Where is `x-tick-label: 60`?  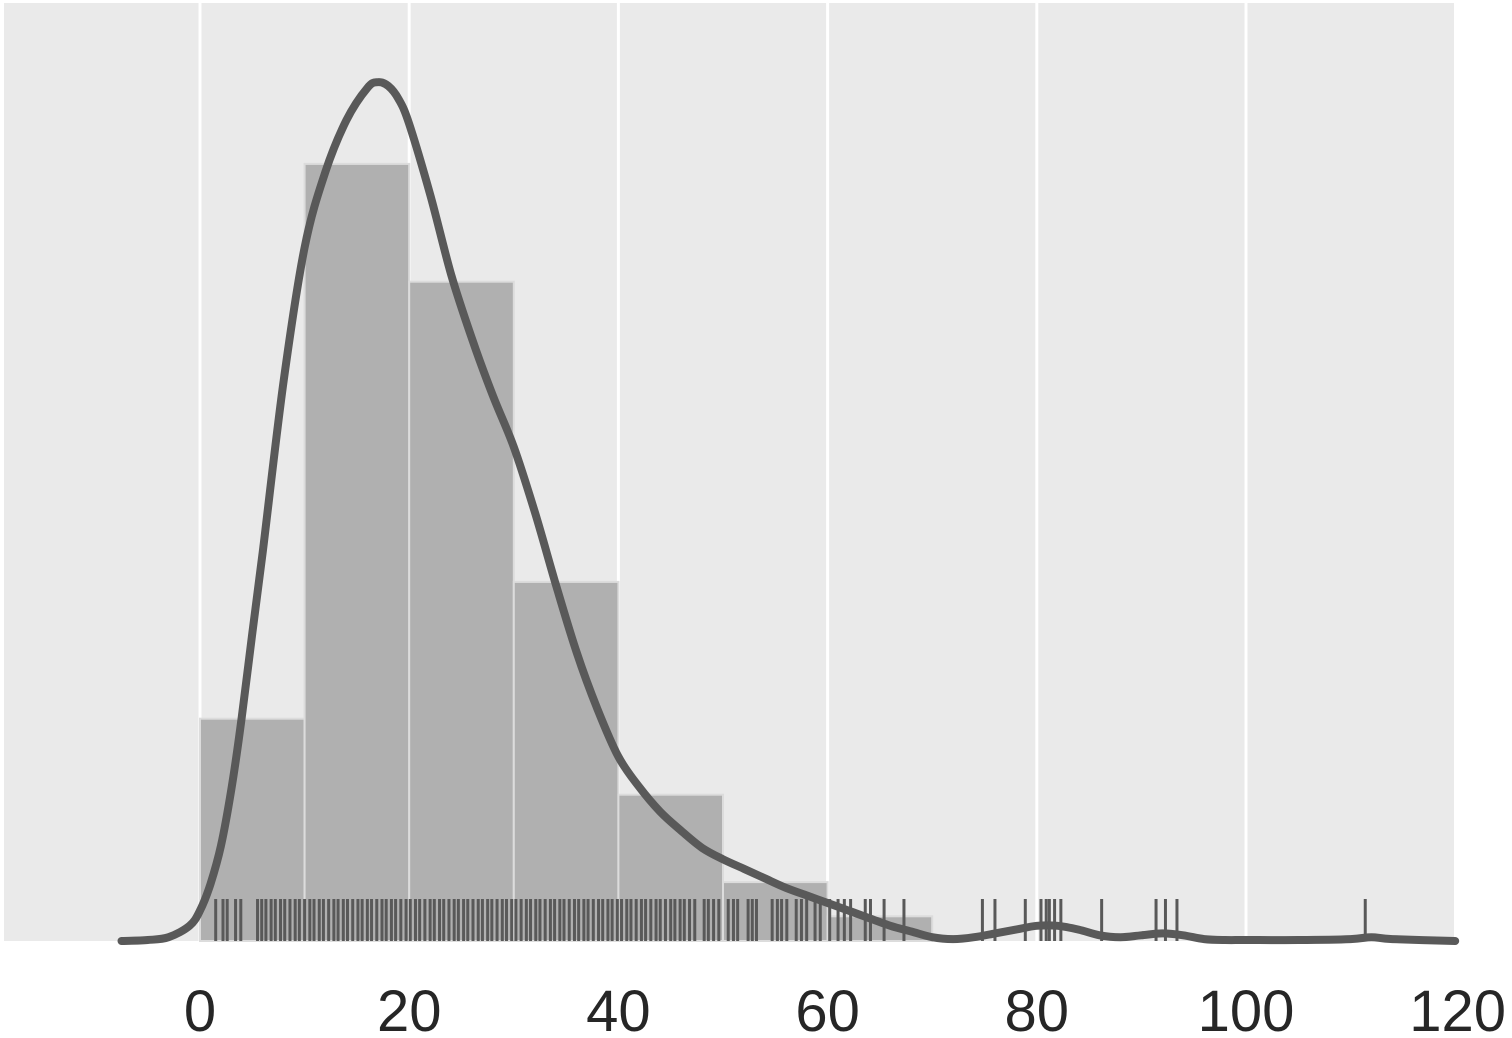 x-tick-label: 60 is located at coordinates (827, 1008).